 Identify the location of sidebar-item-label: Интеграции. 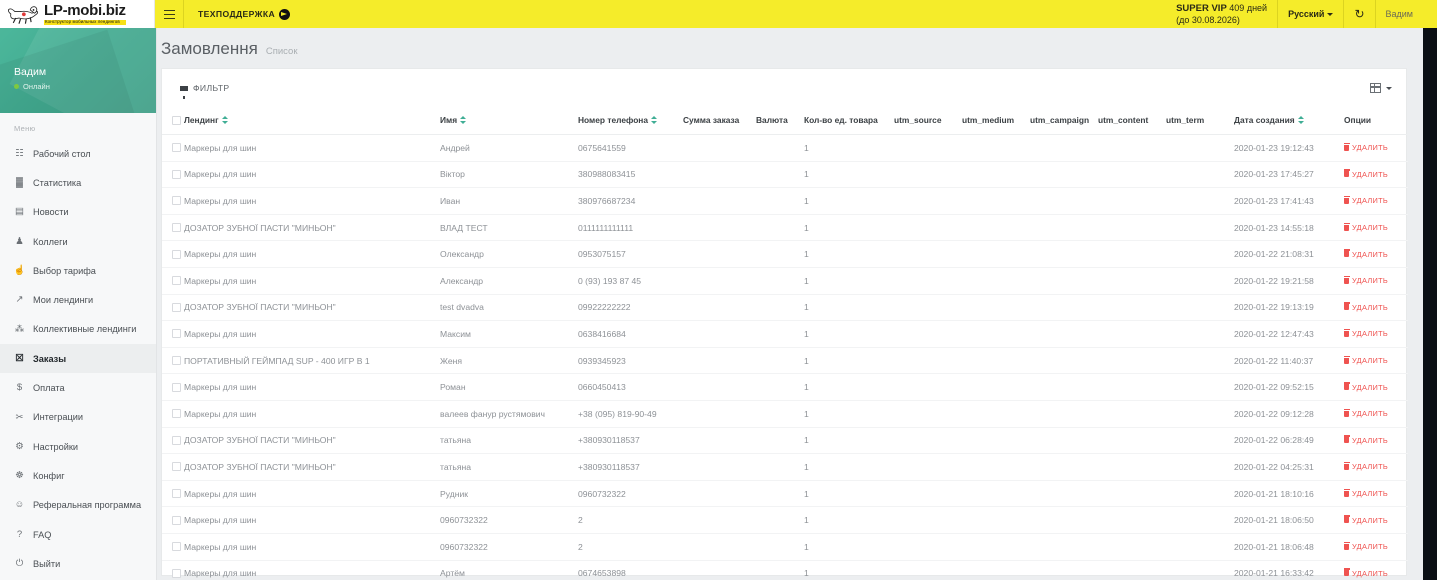
(58, 417).